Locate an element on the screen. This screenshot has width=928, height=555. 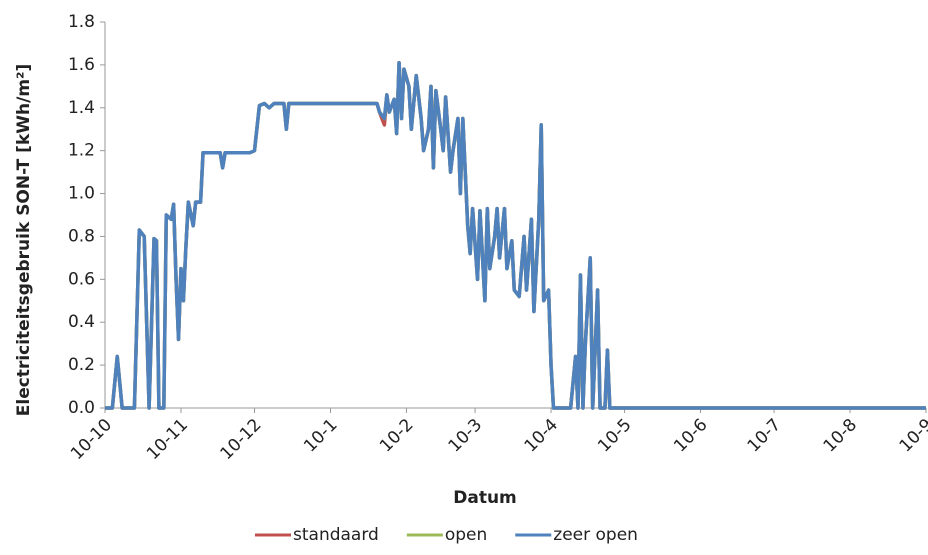
x-axis-title: Datum is located at coordinates (485, 498).